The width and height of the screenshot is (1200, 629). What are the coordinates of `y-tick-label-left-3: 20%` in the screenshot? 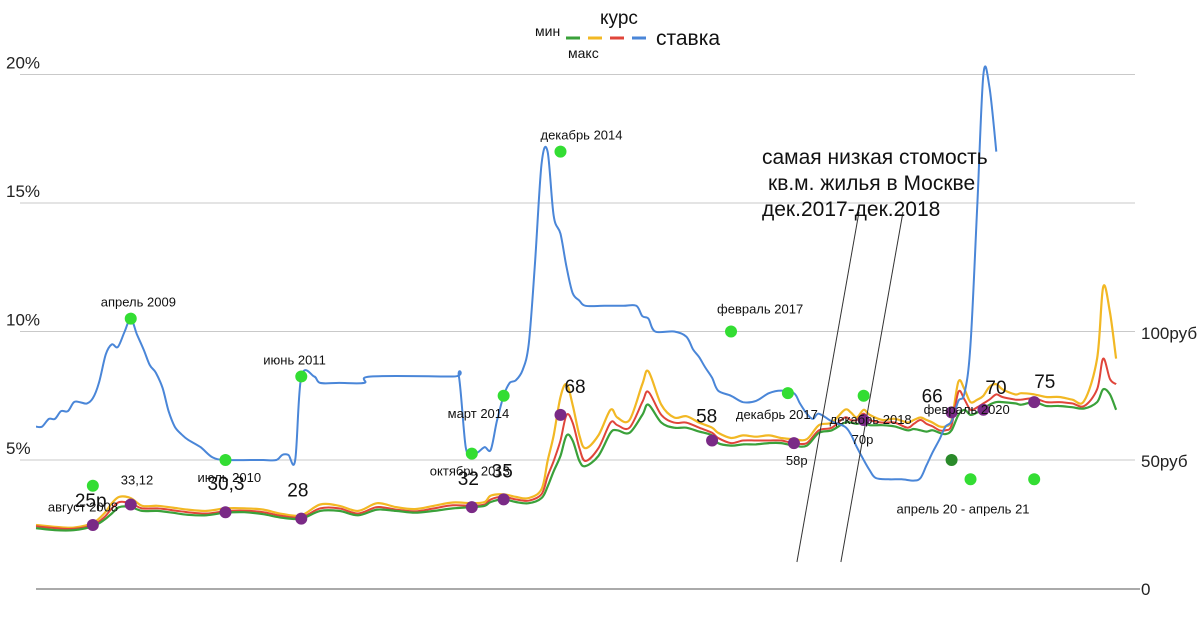 It's located at (23, 63).